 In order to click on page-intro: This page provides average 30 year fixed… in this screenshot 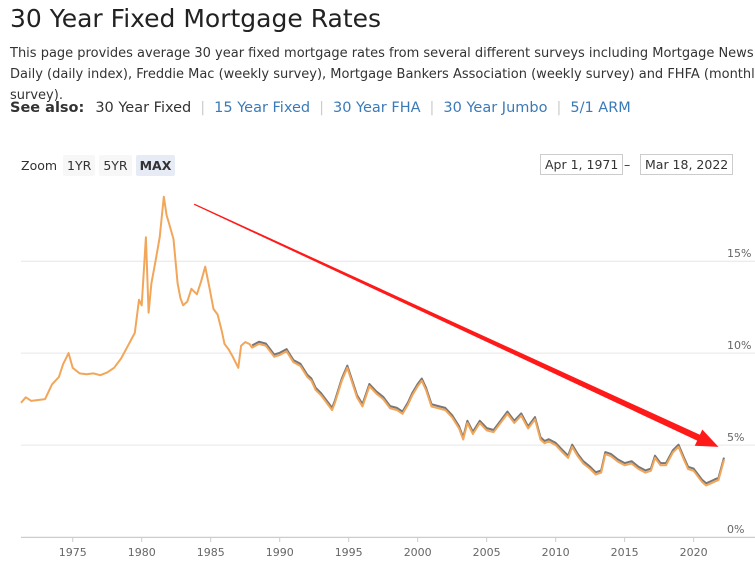, I will do `click(382, 74)`.